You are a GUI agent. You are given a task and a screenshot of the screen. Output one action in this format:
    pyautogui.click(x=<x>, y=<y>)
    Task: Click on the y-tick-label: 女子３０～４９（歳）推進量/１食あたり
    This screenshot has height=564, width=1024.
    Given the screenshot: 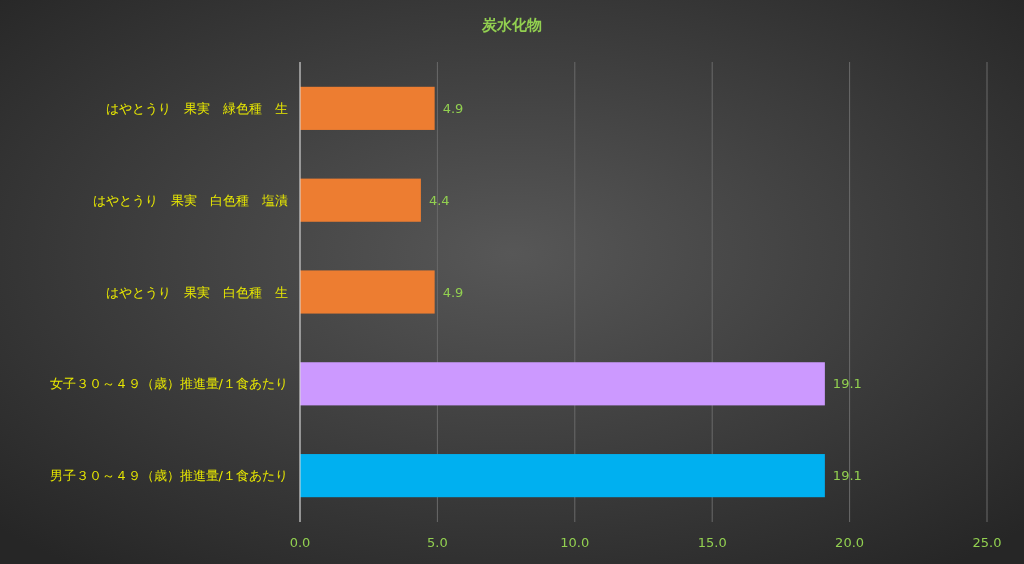 What is the action you would take?
    pyautogui.click(x=168, y=384)
    